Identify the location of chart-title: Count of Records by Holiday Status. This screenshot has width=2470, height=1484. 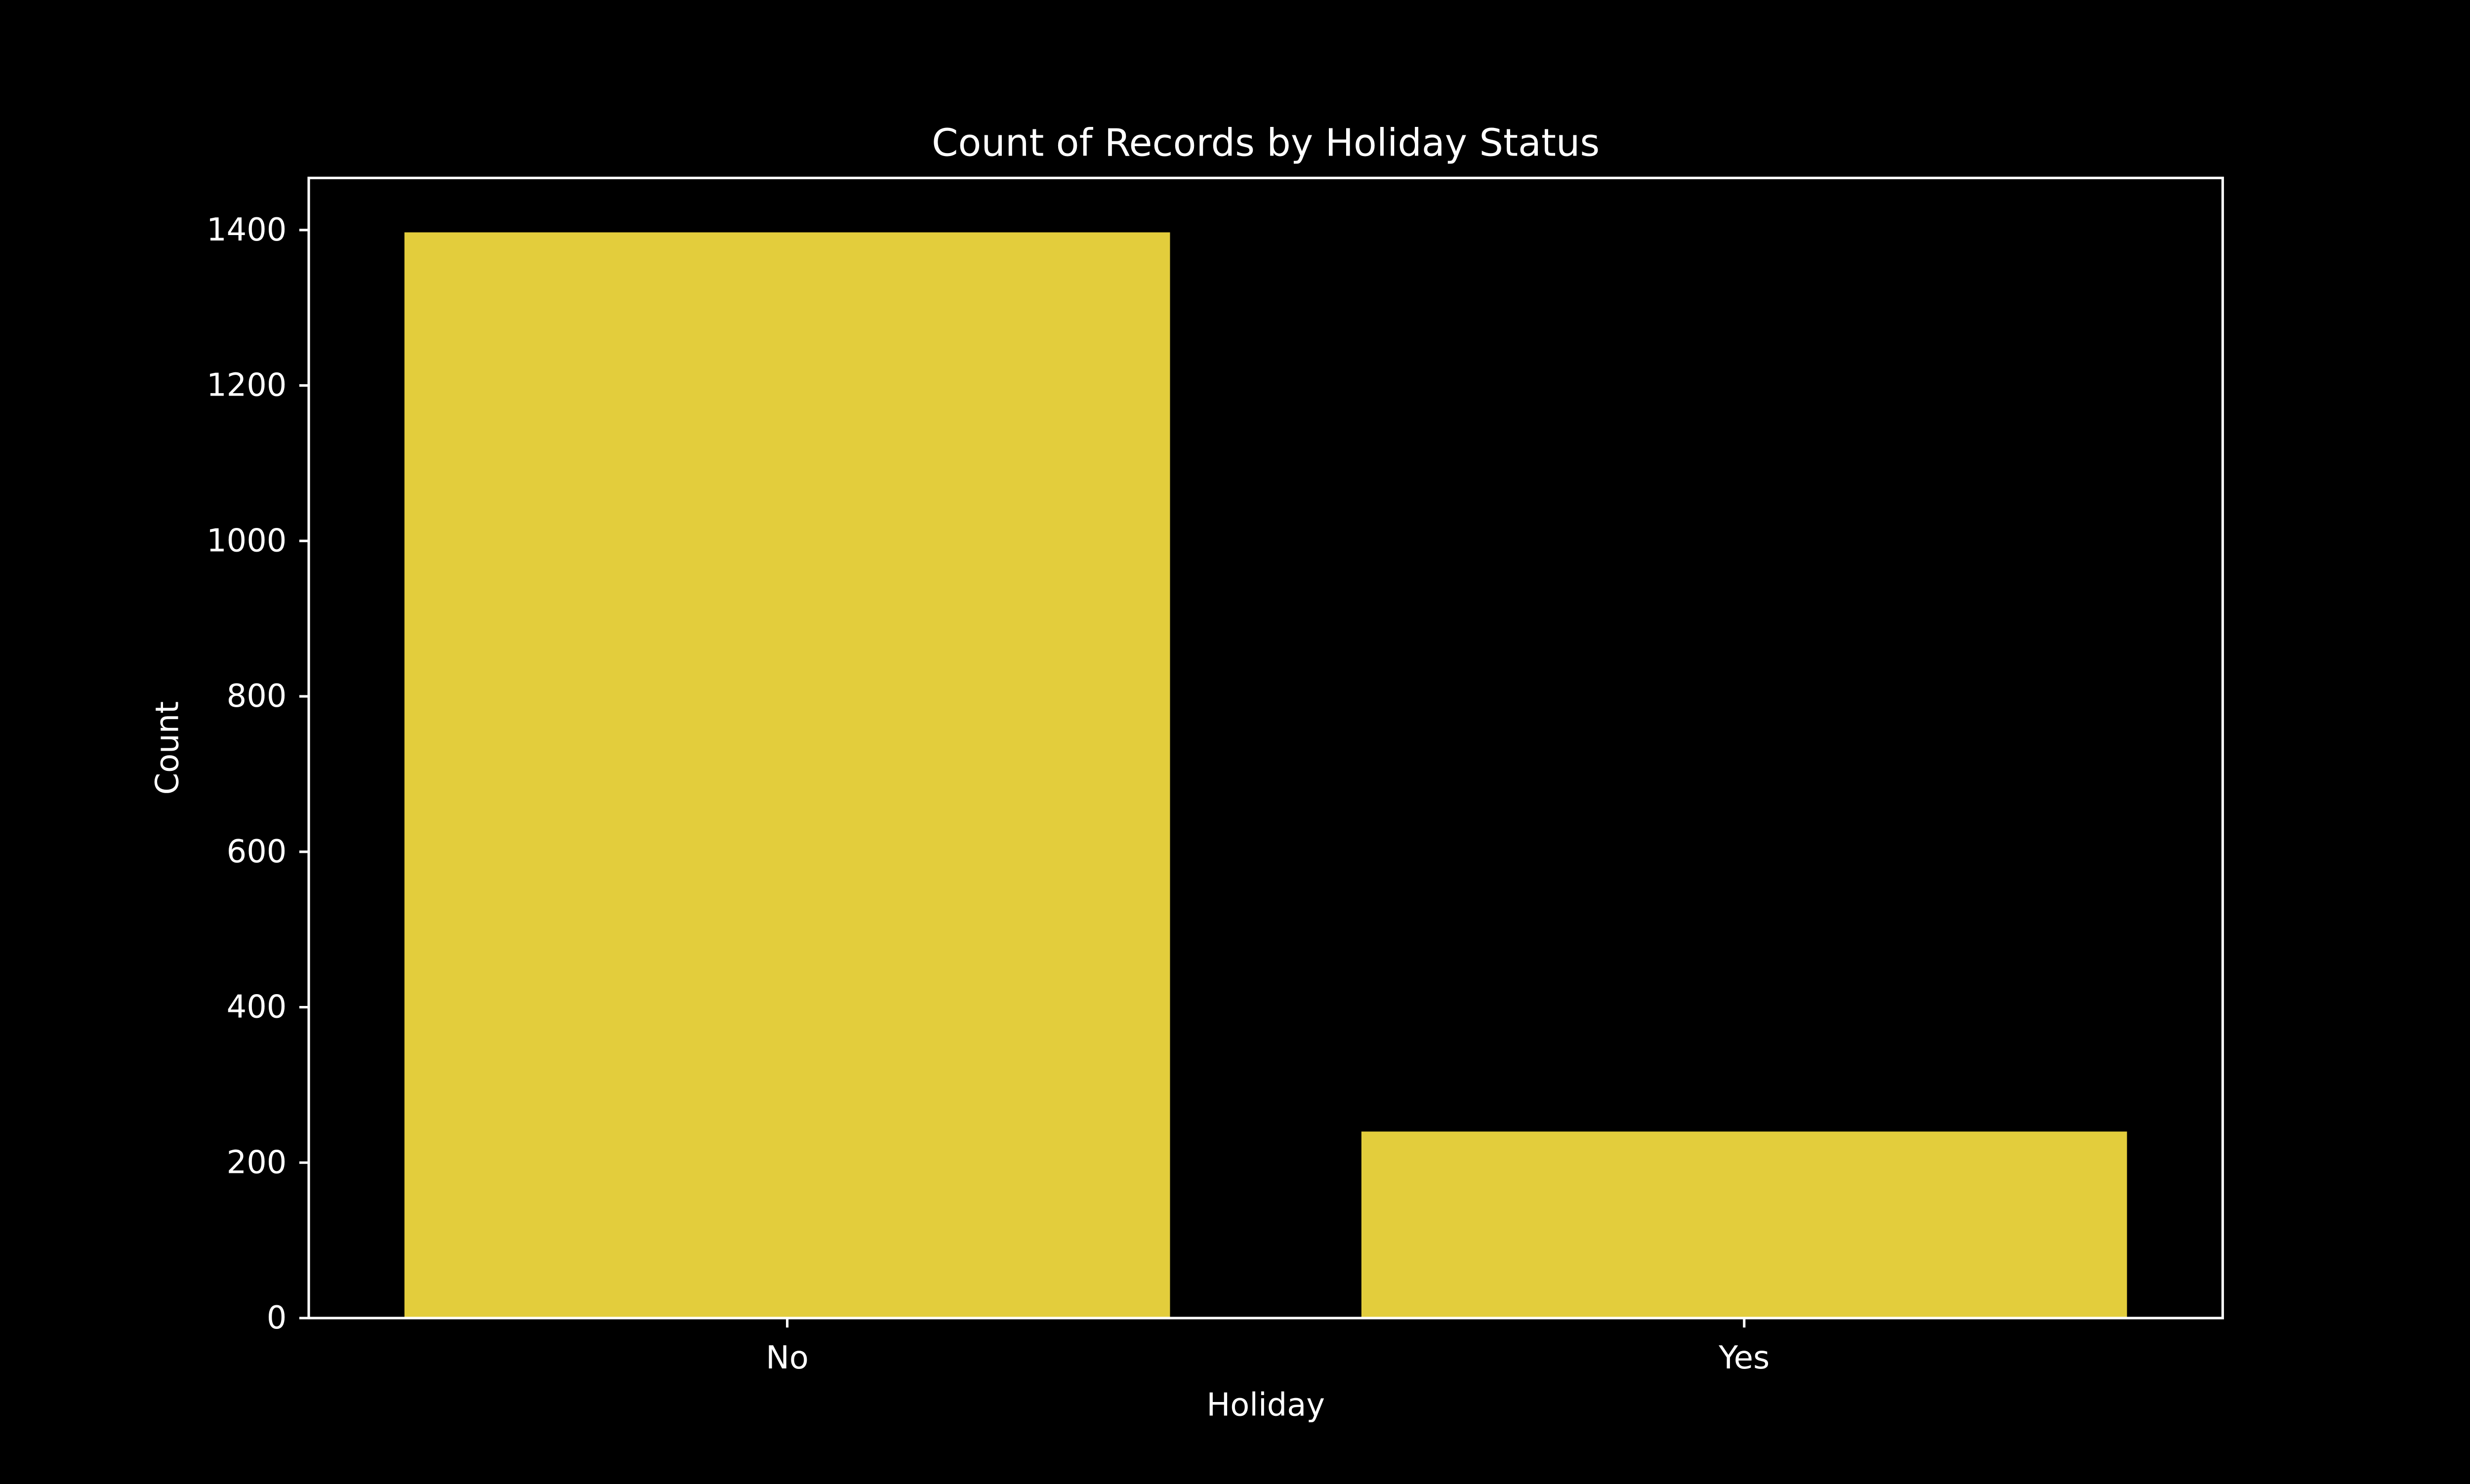
(1266, 143).